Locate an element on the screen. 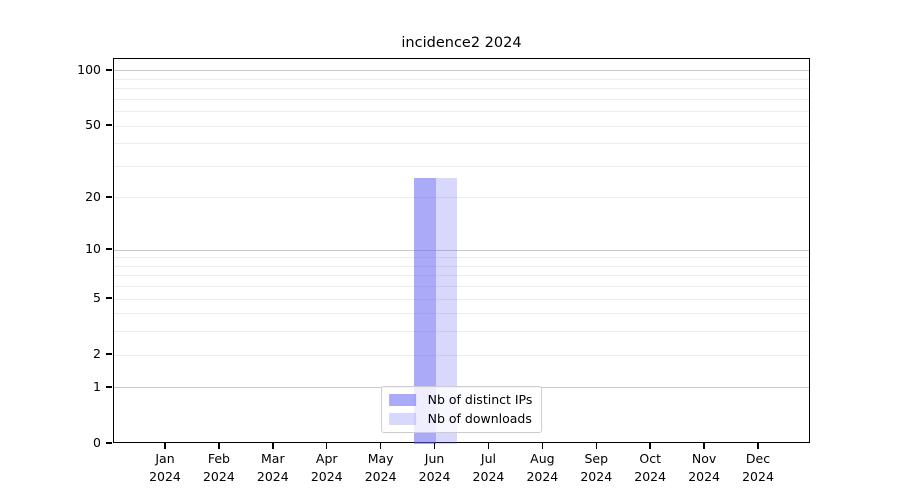 The image size is (900, 500). y-tick-label: 10 is located at coordinates (93, 249).